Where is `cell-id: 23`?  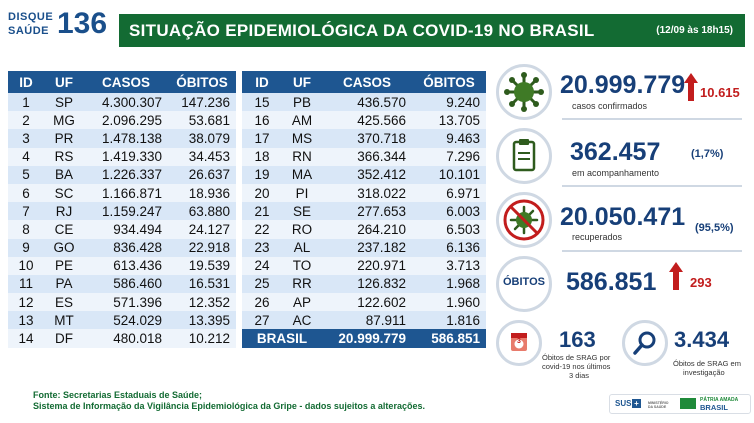
cell-id: 23 is located at coordinates (262, 247).